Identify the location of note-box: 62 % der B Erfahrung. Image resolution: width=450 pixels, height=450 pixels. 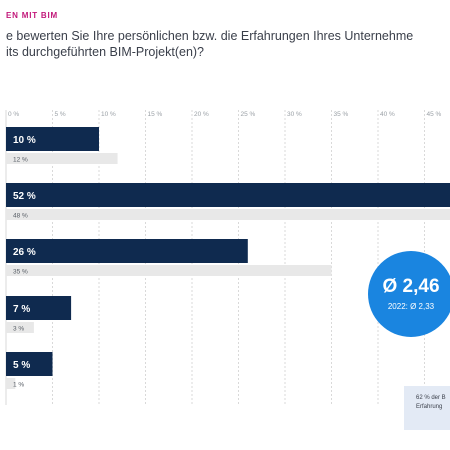
(427, 408).